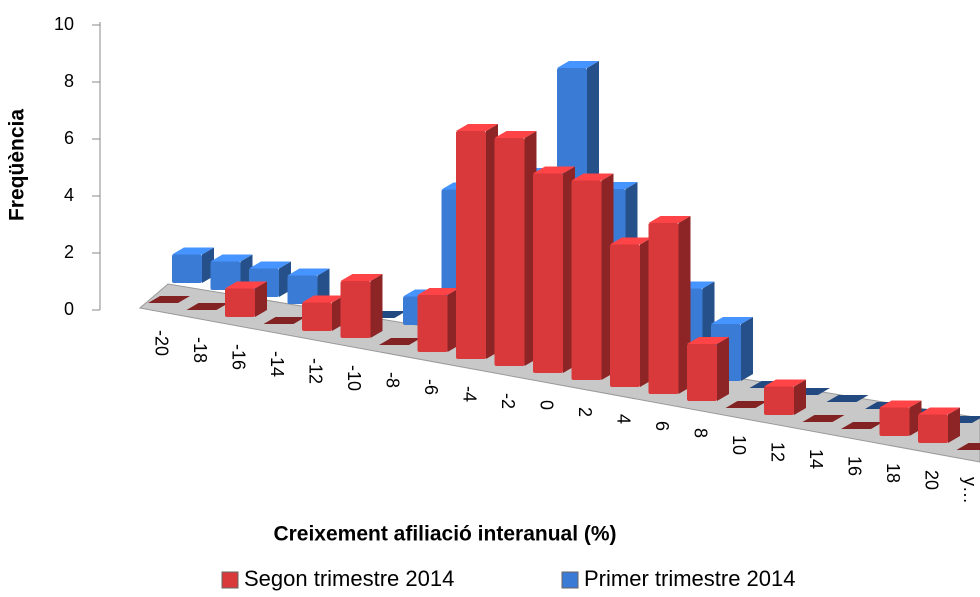 Image resolution: width=980 pixels, height=597 pixels. What do you see at coordinates (816, 459) in the screenshot?
I see `x-tick-label: 14` at bounding box center [816, 459].